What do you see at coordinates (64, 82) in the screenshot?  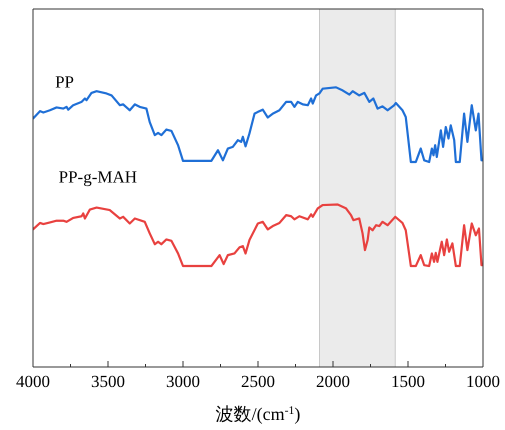 I see `series-label: PP` at bounding box center [64, 82].